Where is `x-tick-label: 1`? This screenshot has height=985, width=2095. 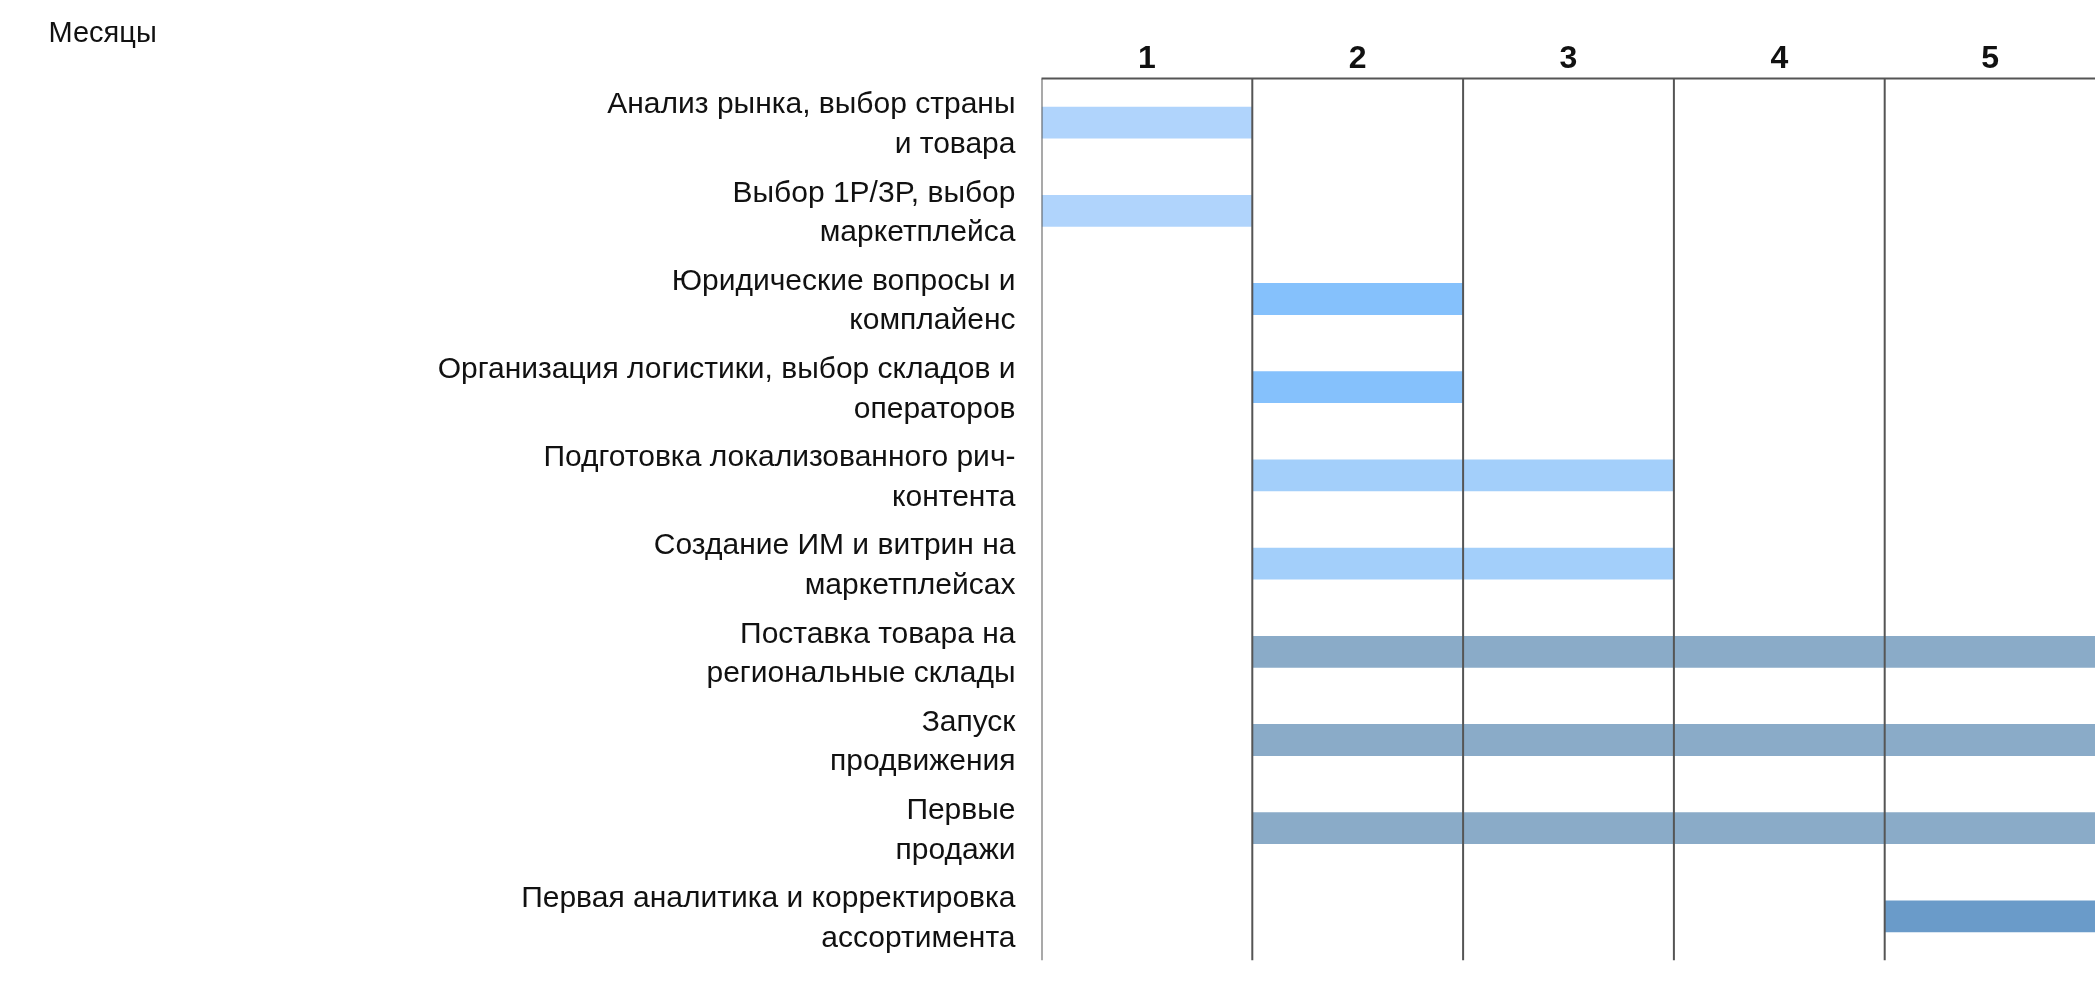
x-tick-label: 1 is located at coordinates (1147, 56).